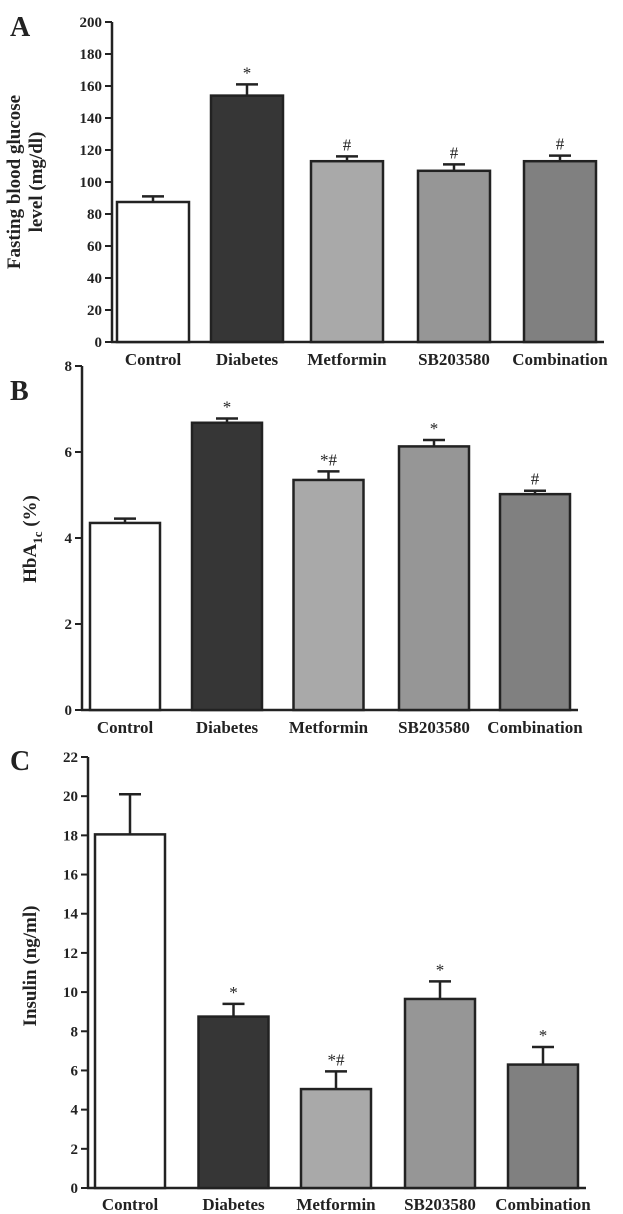 Image resolution: width=623 pixels, height=1214 pixels. Describe the element at coordinates (70, 758) in the screenshot. I see `y-tick-label: 22` at that location.